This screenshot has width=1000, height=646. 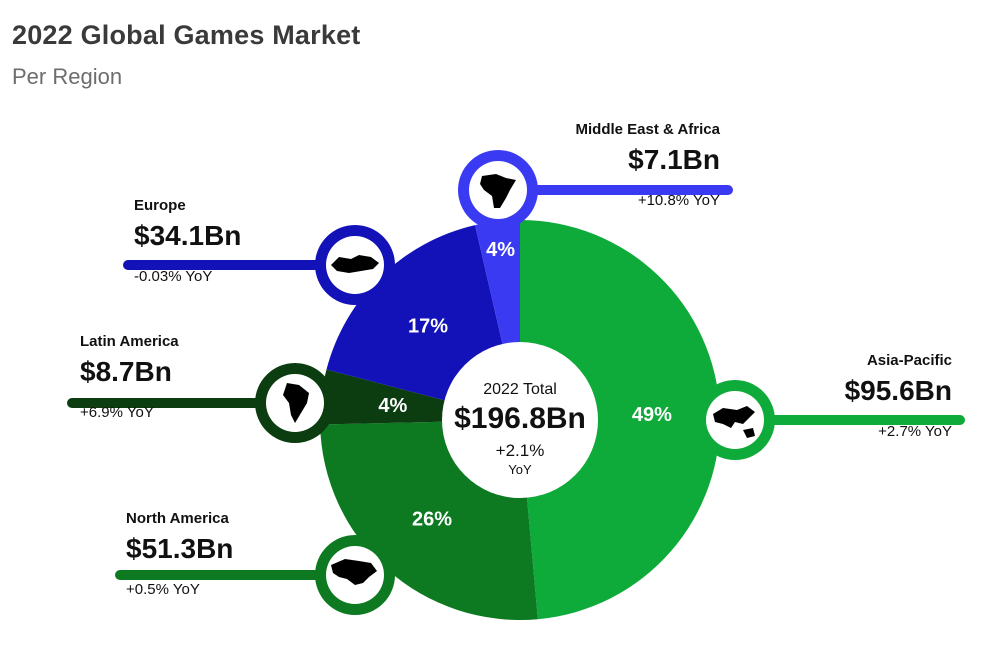 I want to click on center-hole, so click(x=520, y=420).